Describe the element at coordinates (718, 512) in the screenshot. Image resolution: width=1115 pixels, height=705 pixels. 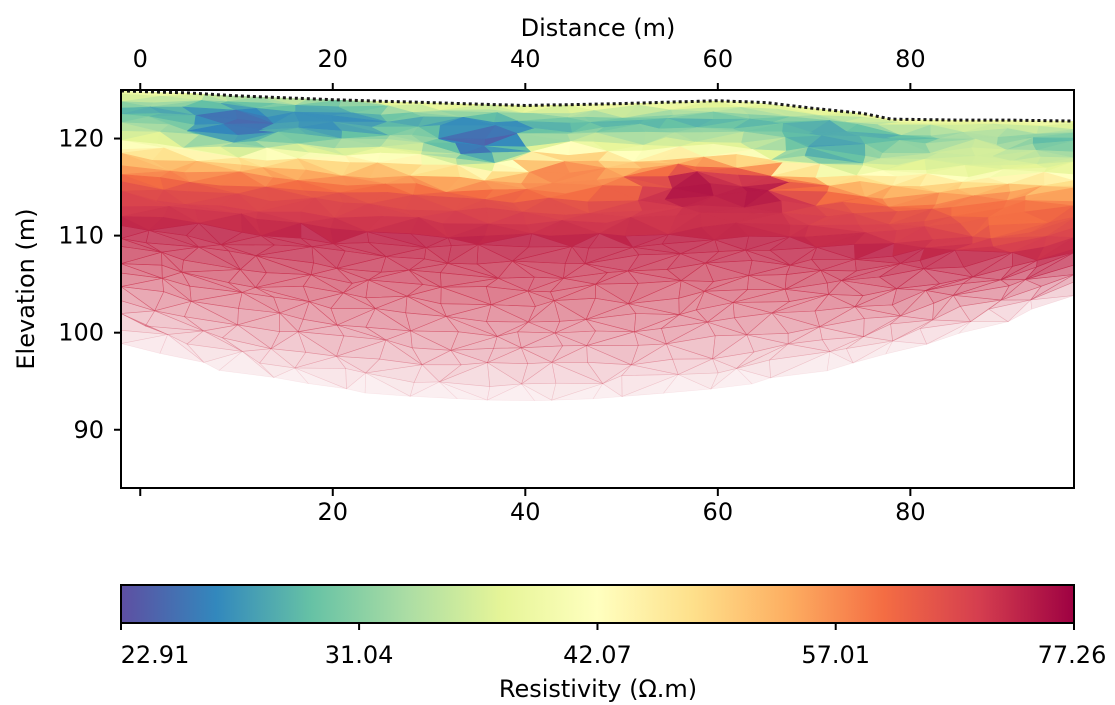
I see `x-bottom-tick-label: 60` at that location.